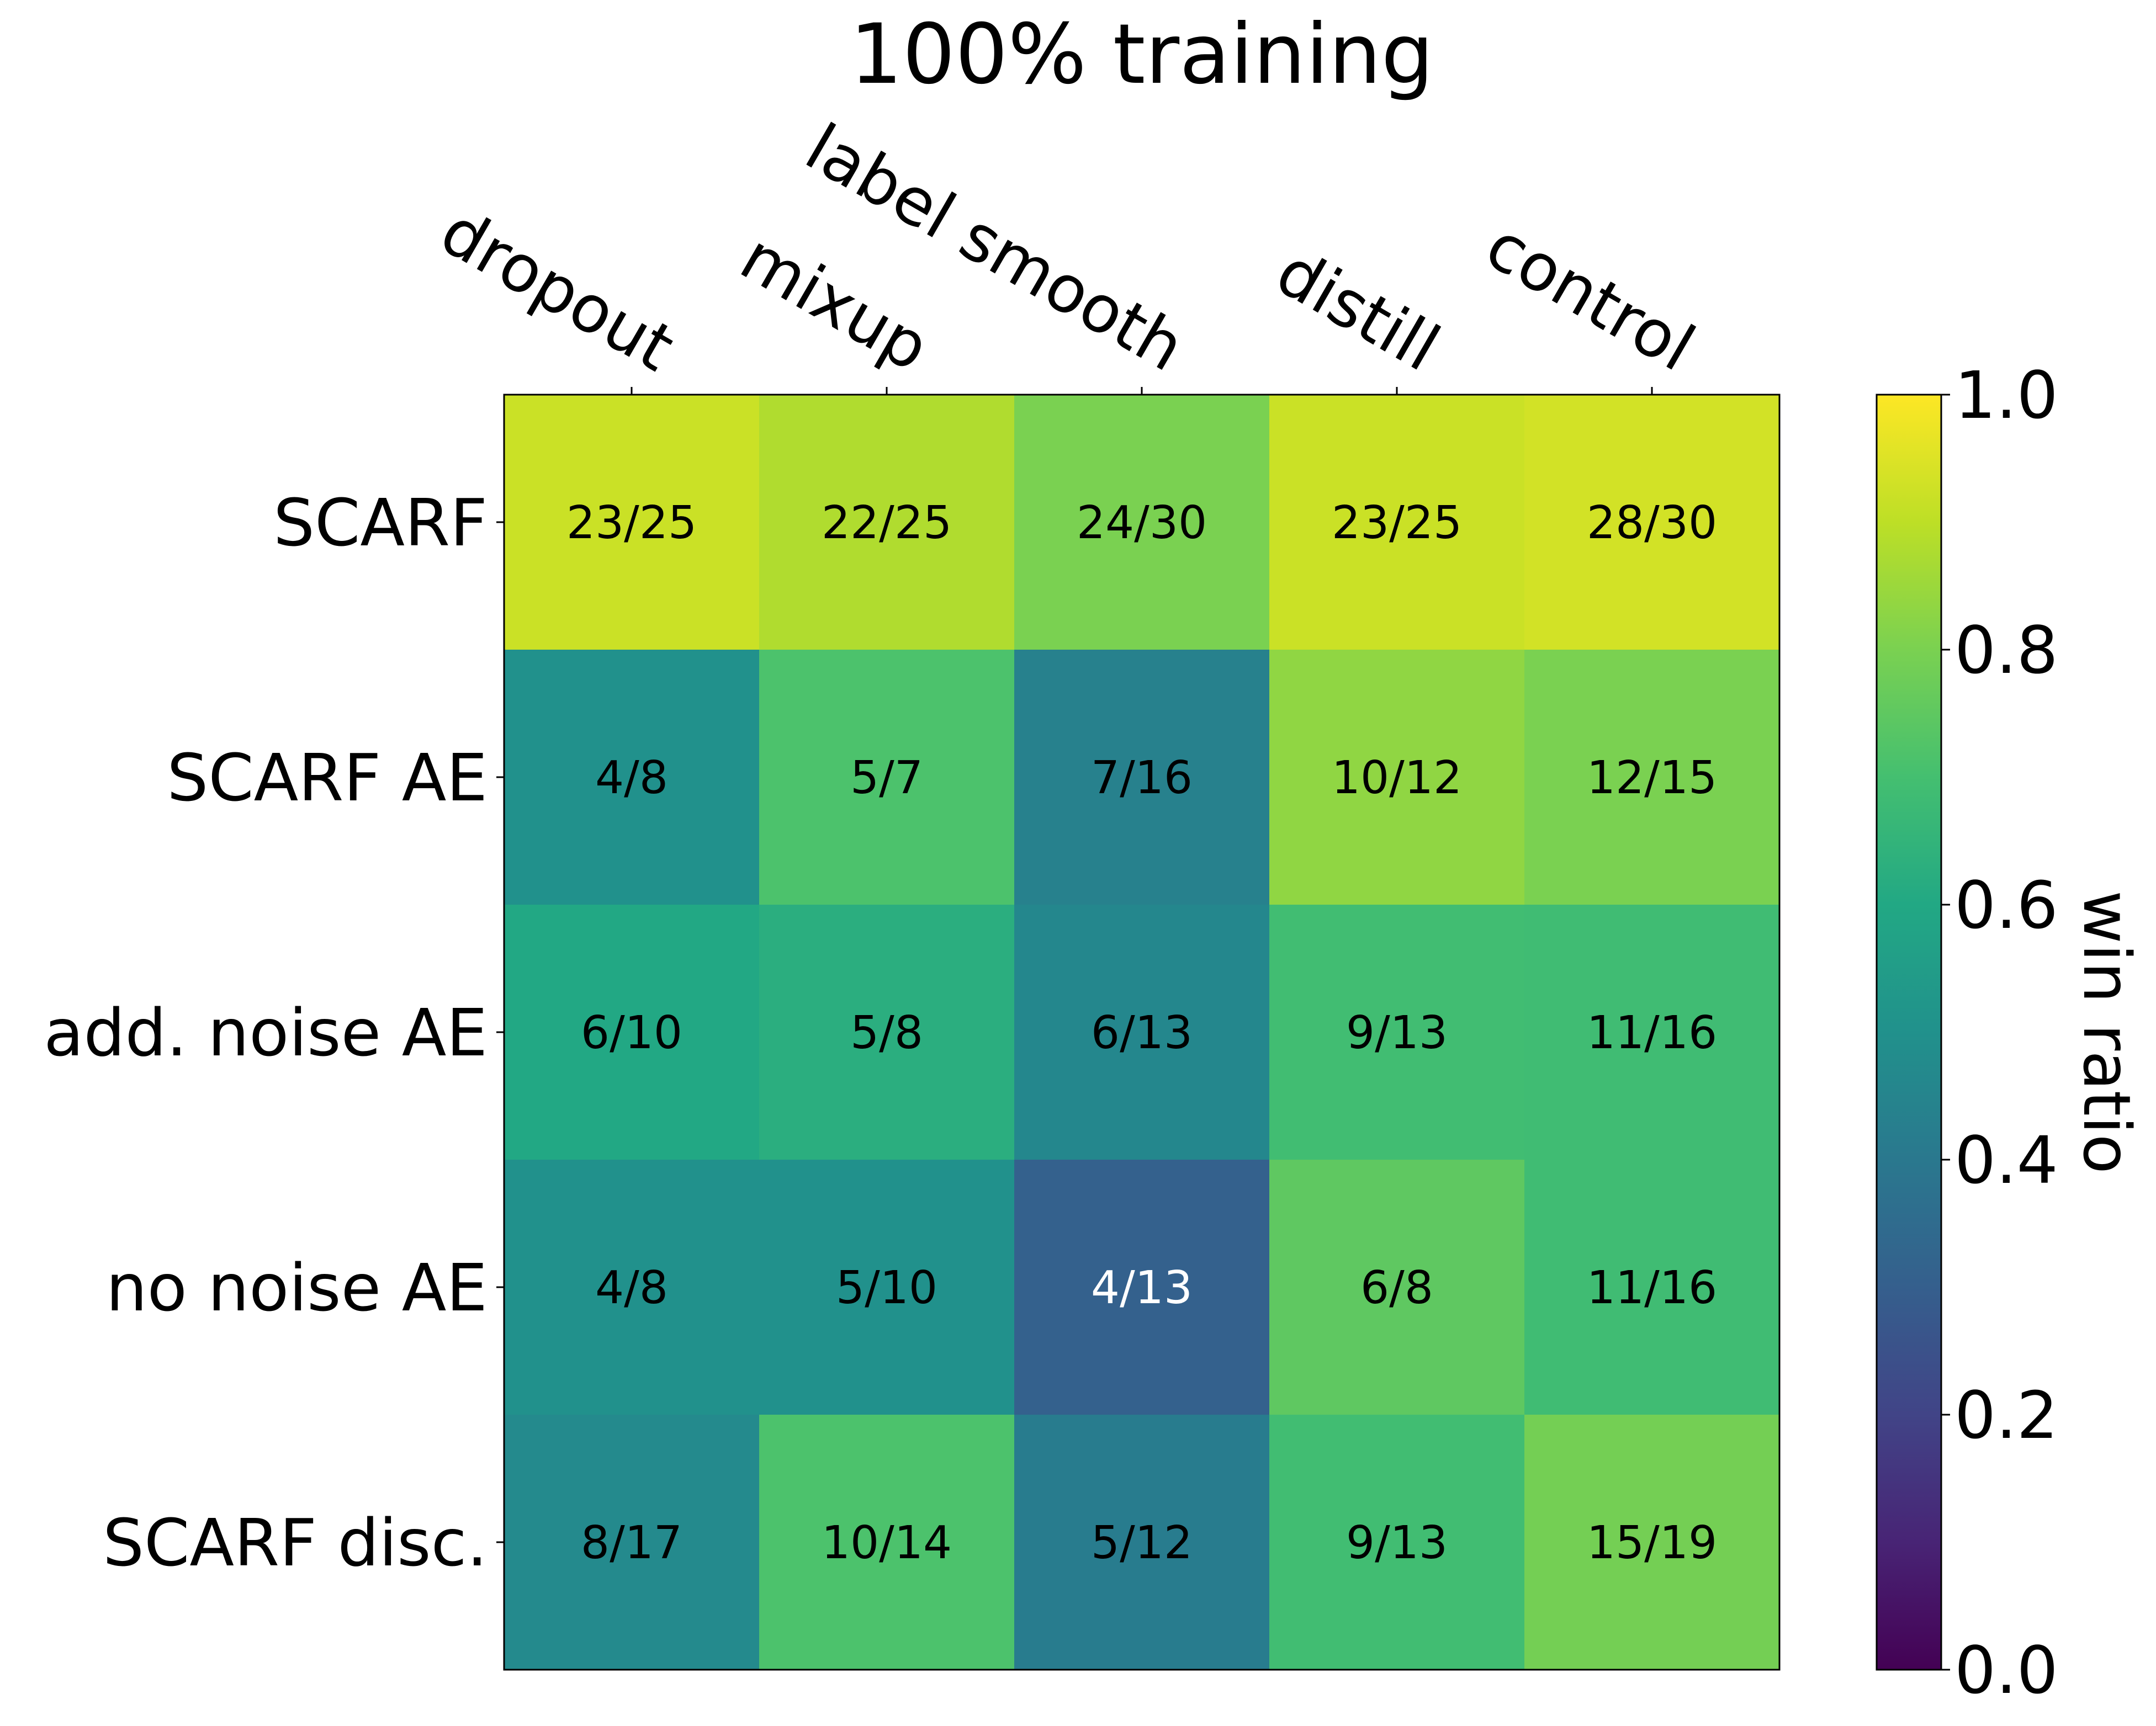  Describe the element at coordinates (1358, 309) in the screenshot. I see `column-label: distill` at that location.